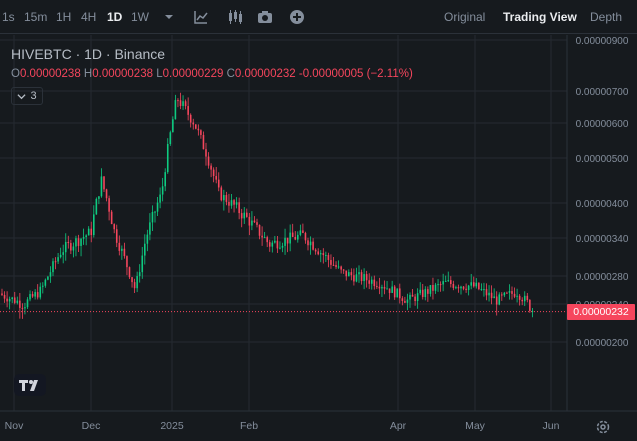 This screenshot has width=637, height=441. What do you see at coordinates (602, 124) in the screenshot?
I see `y-tick-label: 0.00000600` at bounding box center [602, 124].